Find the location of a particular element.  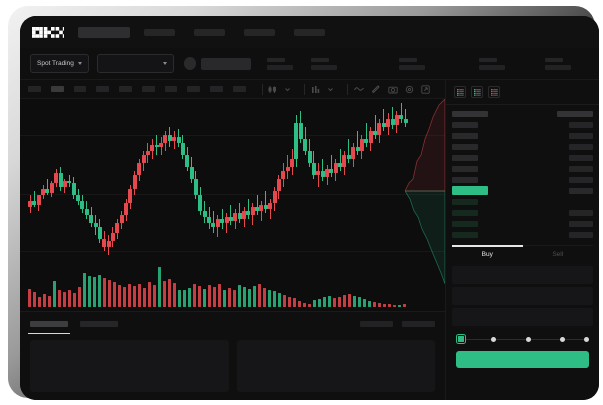

camera-icon is located at coordinates (393, 89).